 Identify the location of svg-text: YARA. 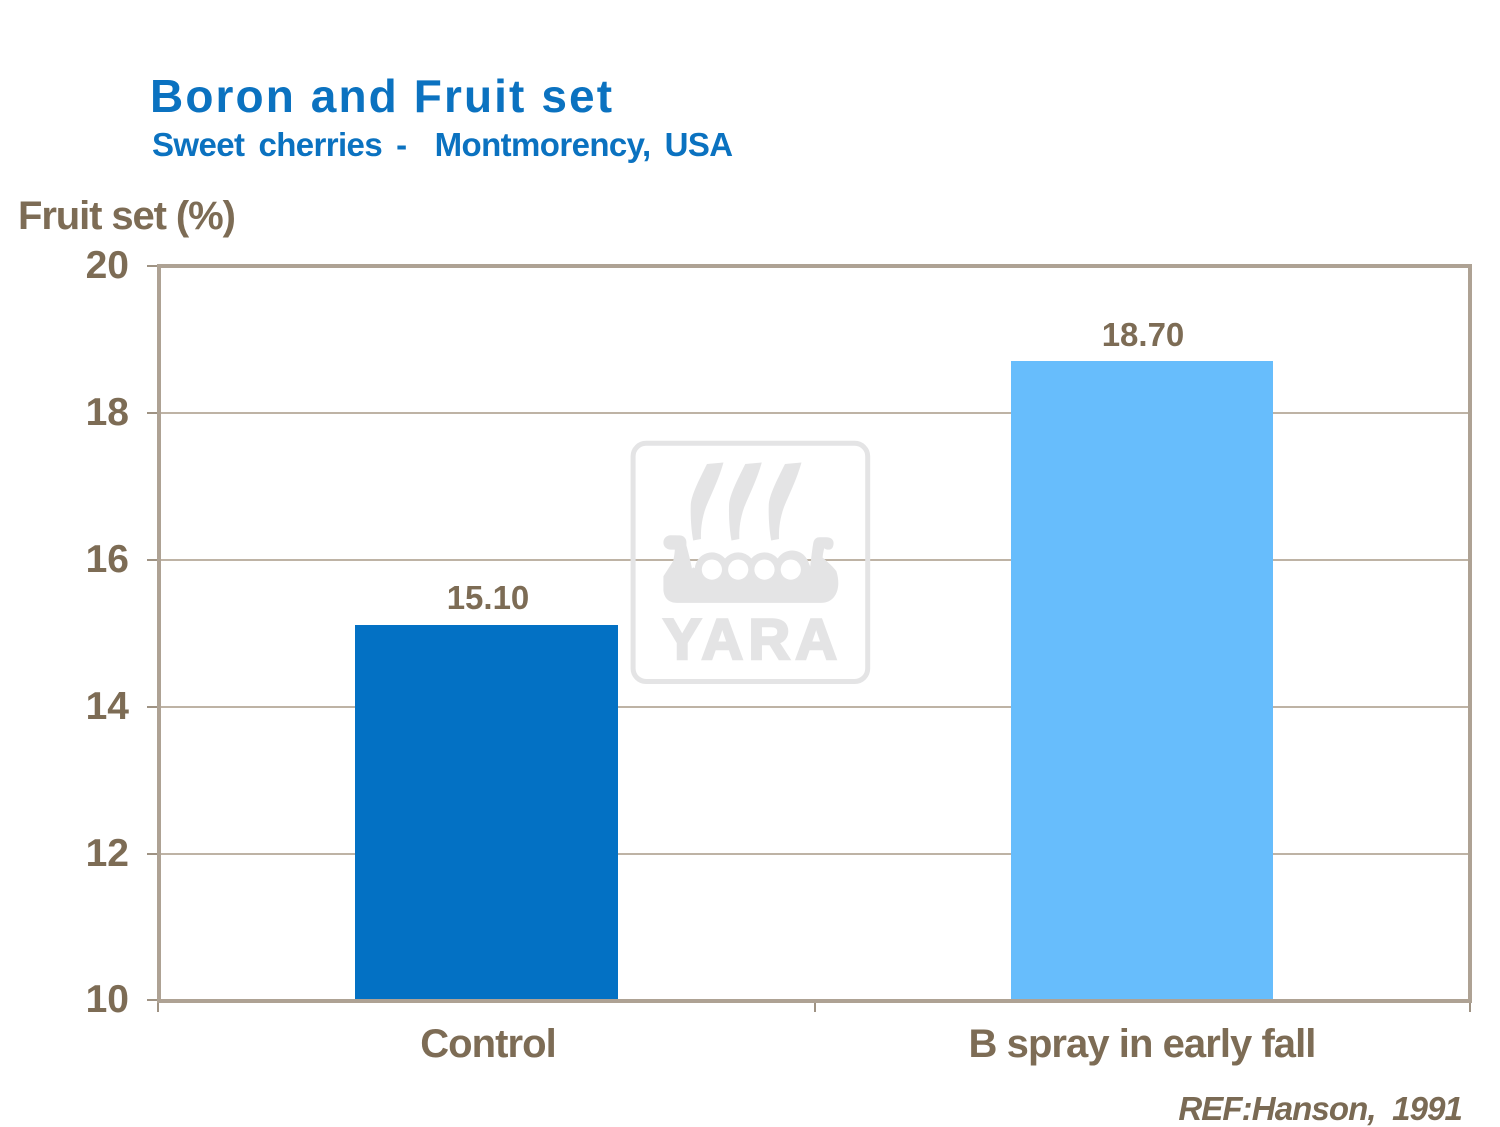
(750, 640).